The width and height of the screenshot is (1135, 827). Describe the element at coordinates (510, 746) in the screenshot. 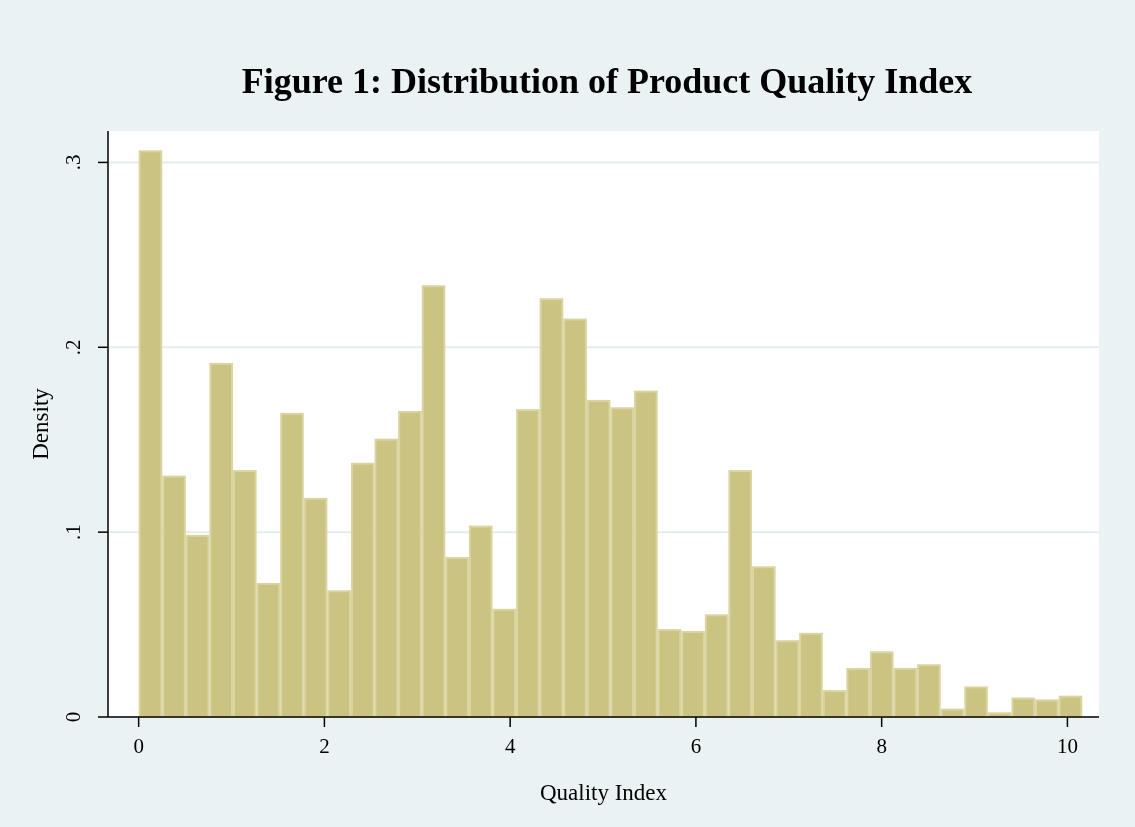

I see `x-tick-label: 4` at that location.